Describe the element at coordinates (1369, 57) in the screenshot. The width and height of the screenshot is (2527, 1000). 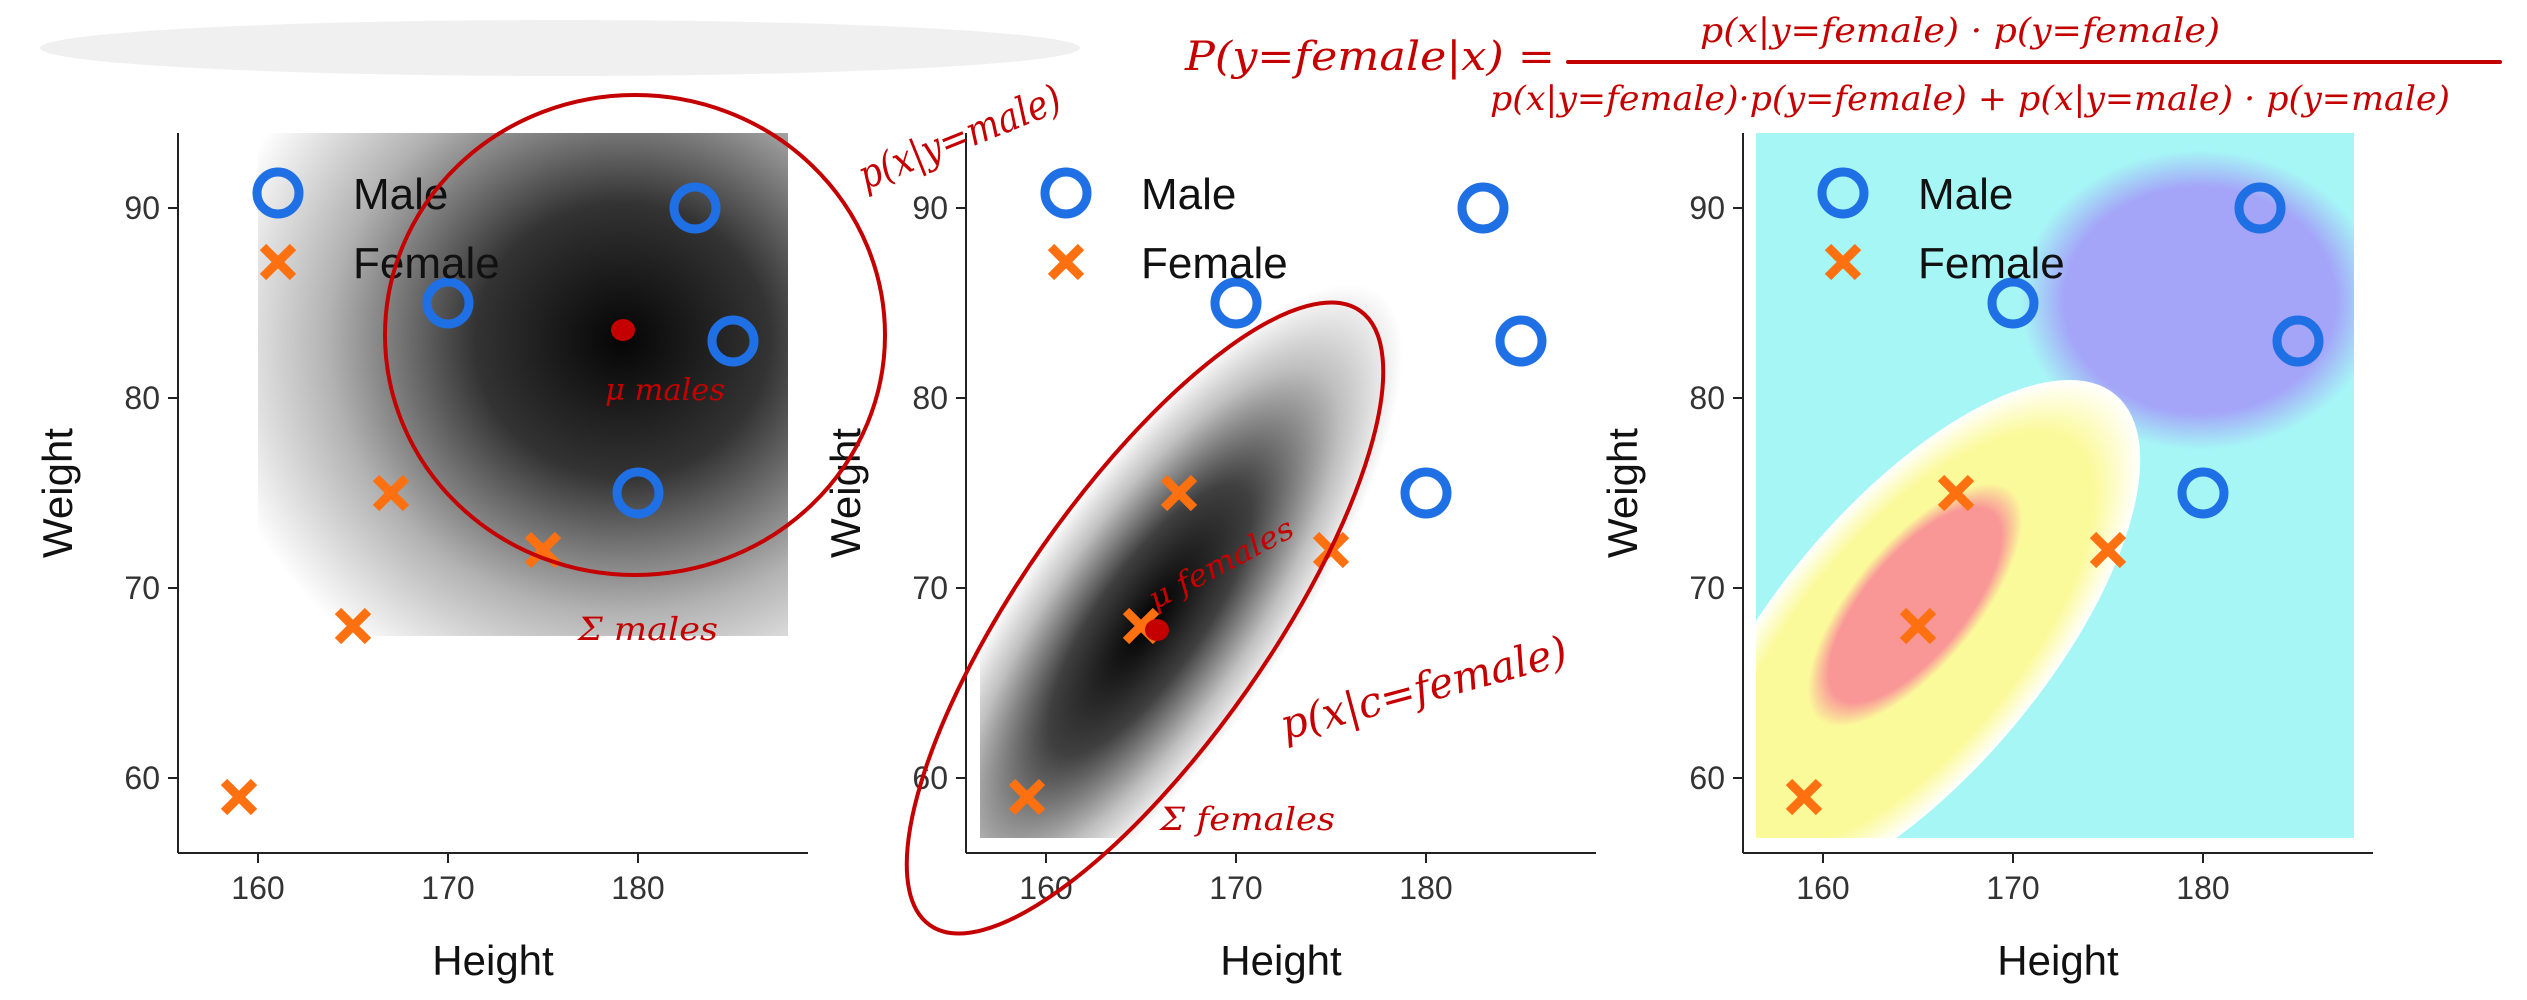
I see `bayes-lhs: P(y=female|x) =` at that location.